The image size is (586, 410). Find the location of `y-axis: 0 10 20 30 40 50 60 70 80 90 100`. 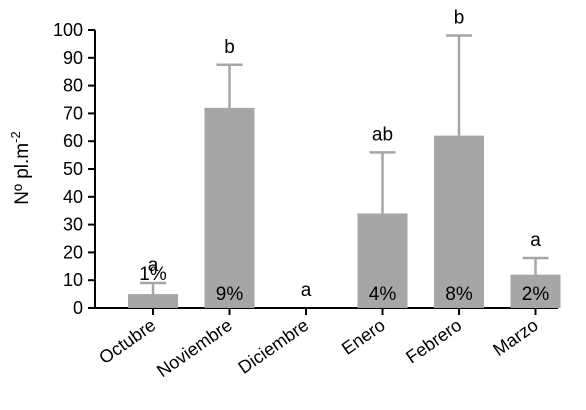

y-axis: 0 10 20 30 40 50 60 70 80 90 100 is located at coordinates (74, 169).